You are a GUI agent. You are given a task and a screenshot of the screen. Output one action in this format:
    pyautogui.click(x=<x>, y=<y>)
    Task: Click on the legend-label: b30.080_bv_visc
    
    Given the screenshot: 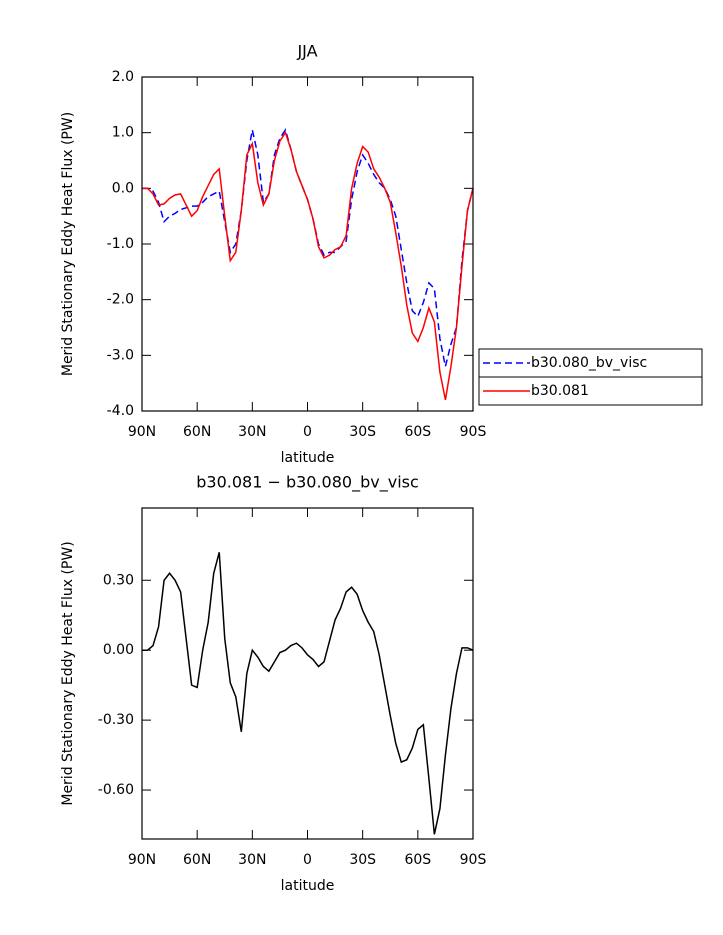 What is the action you would take?
    pyautogui.click(x=589, y=363)
    